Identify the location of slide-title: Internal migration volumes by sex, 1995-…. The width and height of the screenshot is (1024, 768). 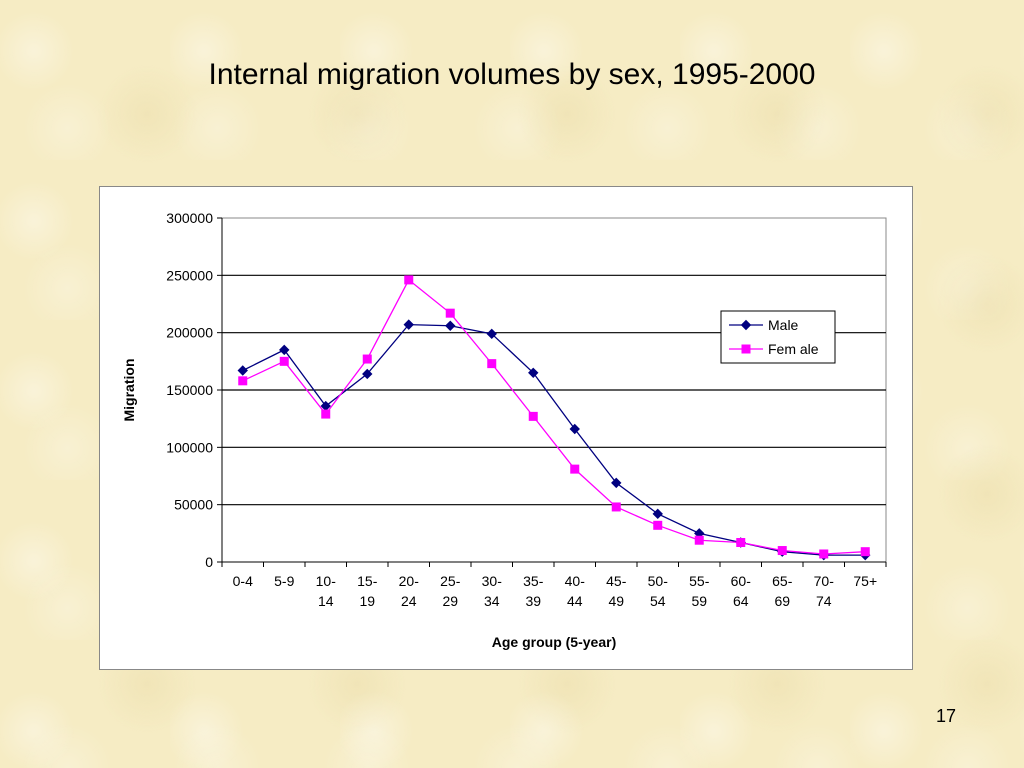
(512, 74).